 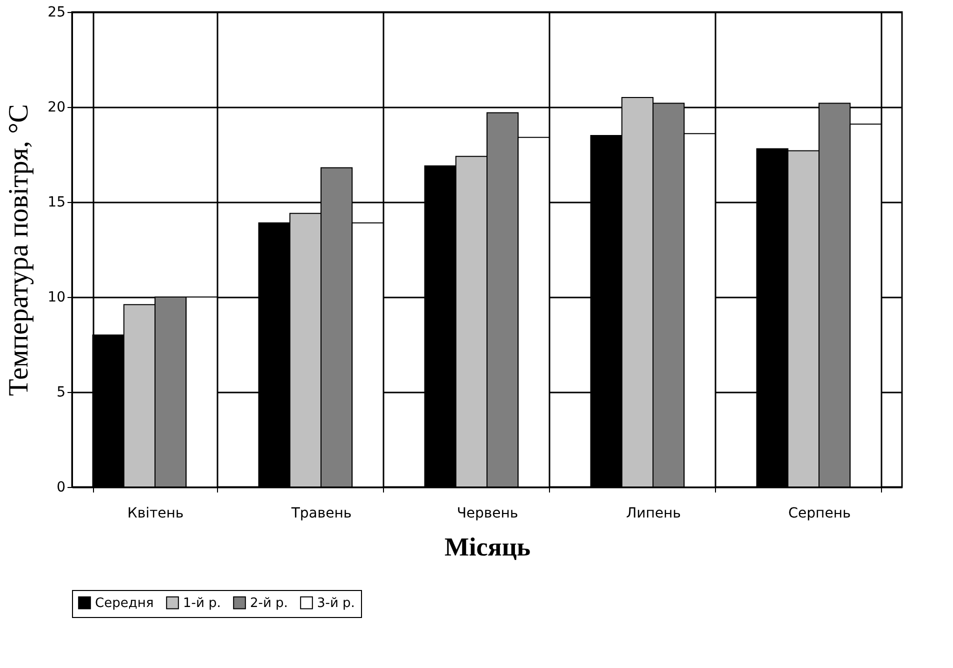 What do you see at coordinates (61, 488) in the screenshot?
I see `y-tick-label: 0` at bounding box center [61, 488].